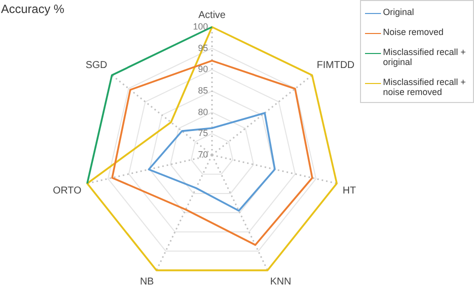  I want to click on legend-label: Original, so click(398, 12).